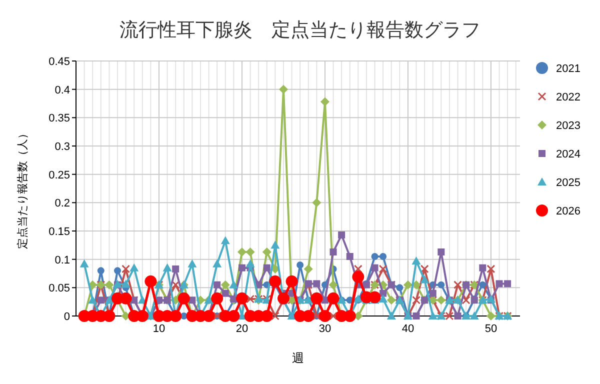  I want to click on y-tick-label: 0.3, so click(62, 147).